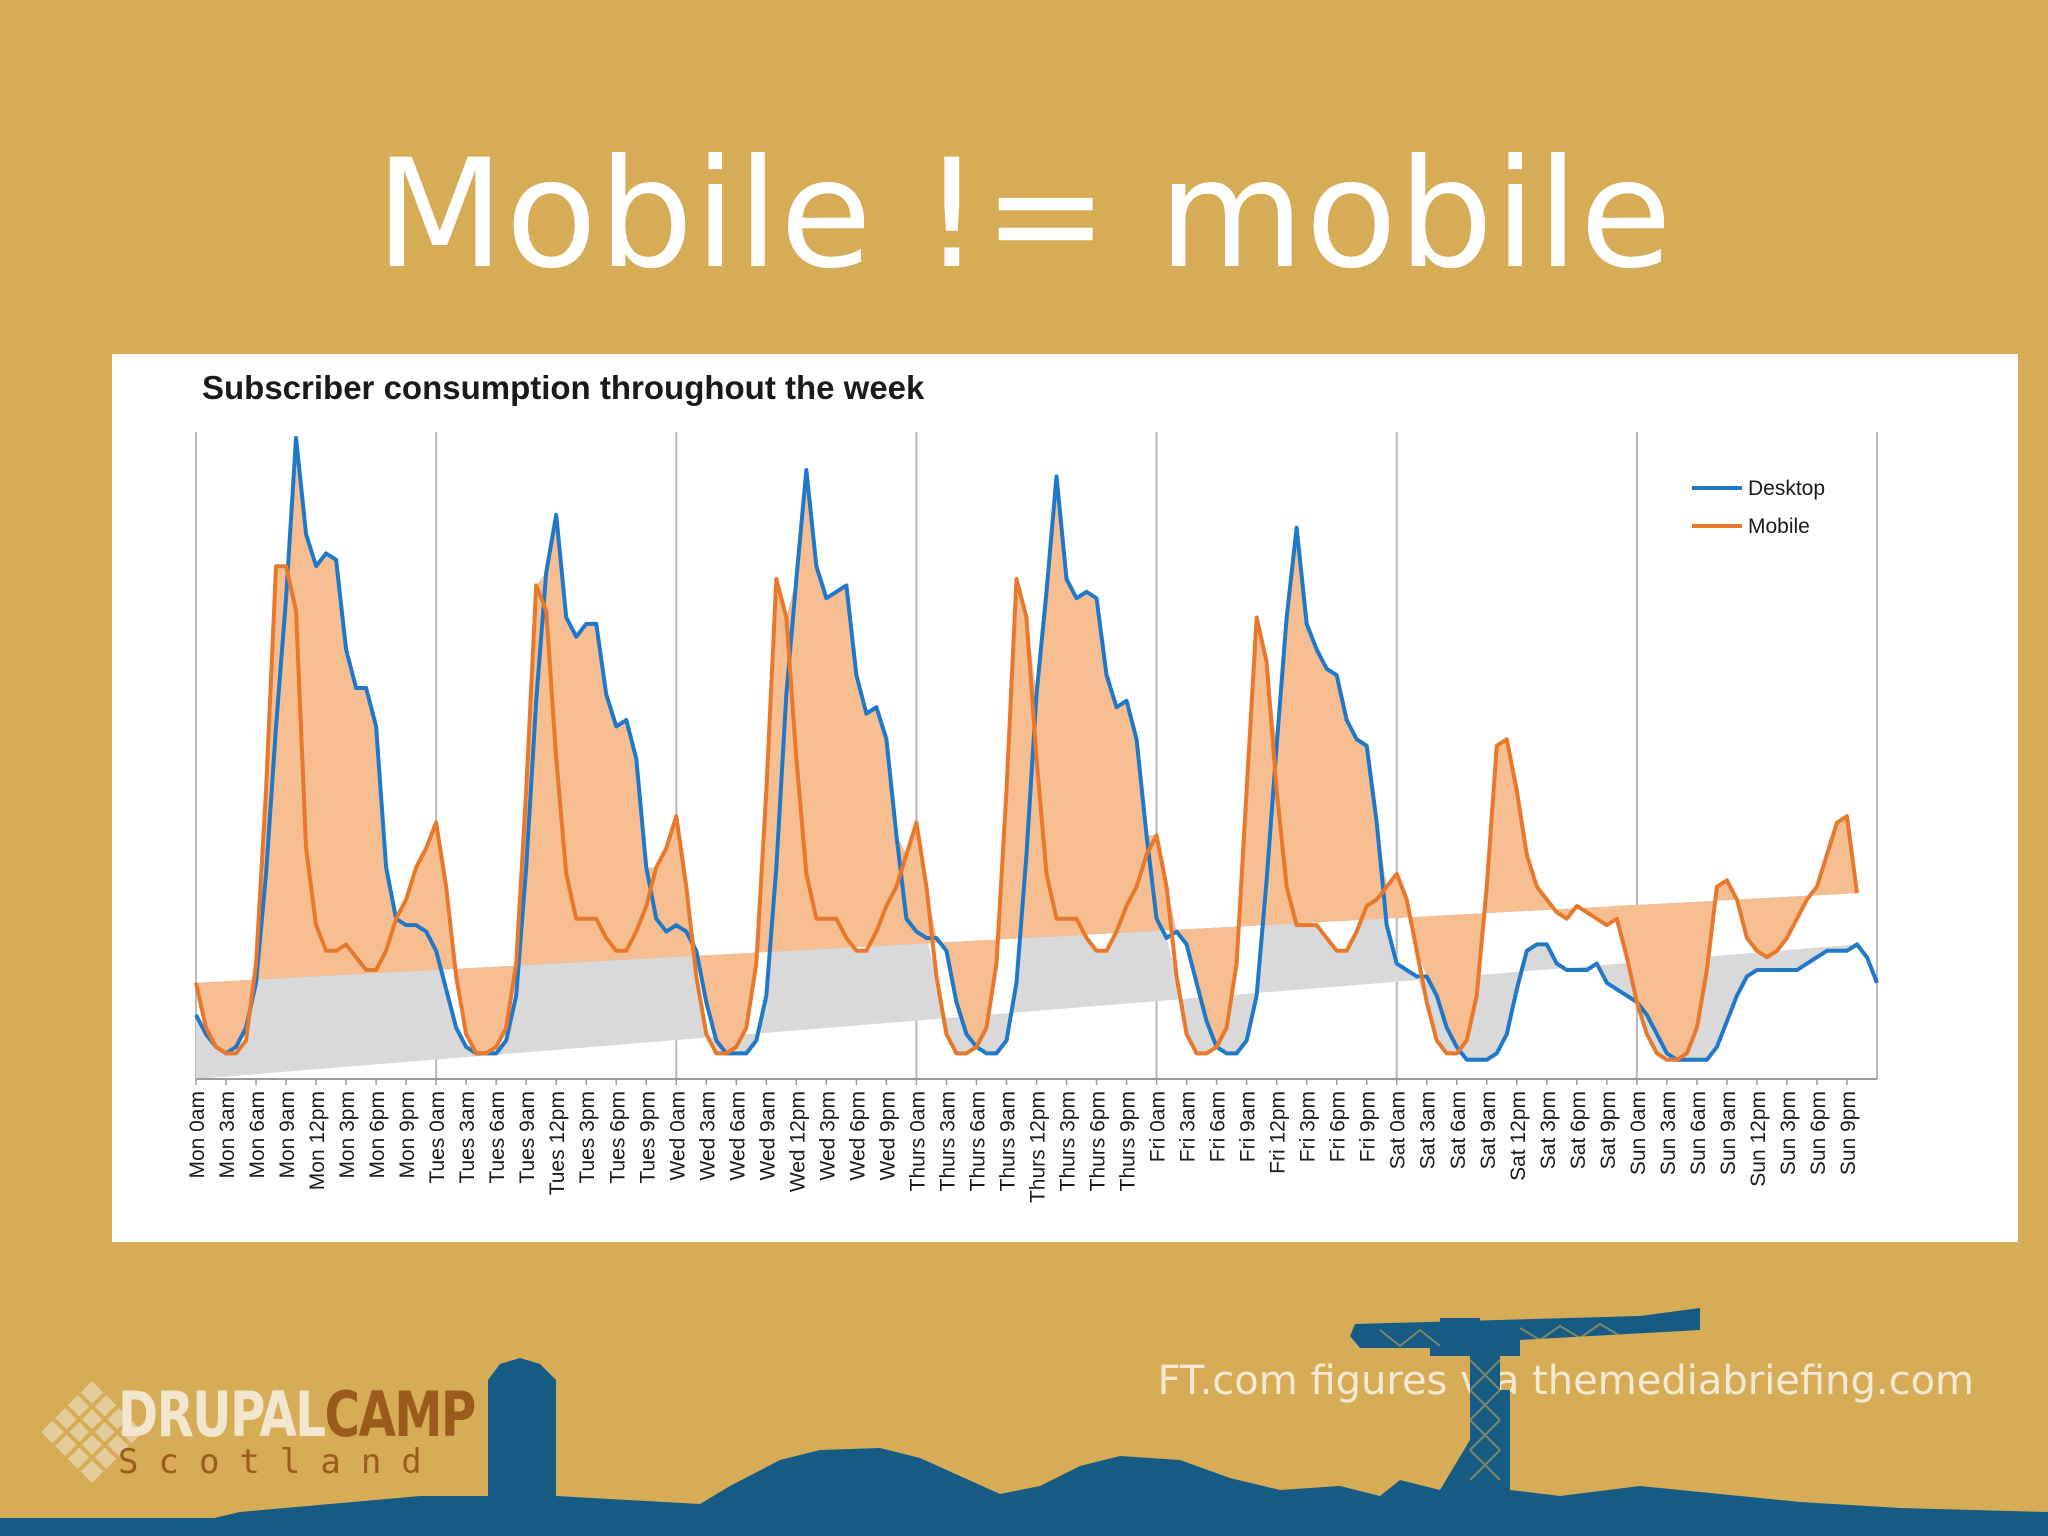 Image resolution: width=2048 pixels, height=1536 pixels. I want to click on x-tick-label: Mon 9am, so click(287, 1135).